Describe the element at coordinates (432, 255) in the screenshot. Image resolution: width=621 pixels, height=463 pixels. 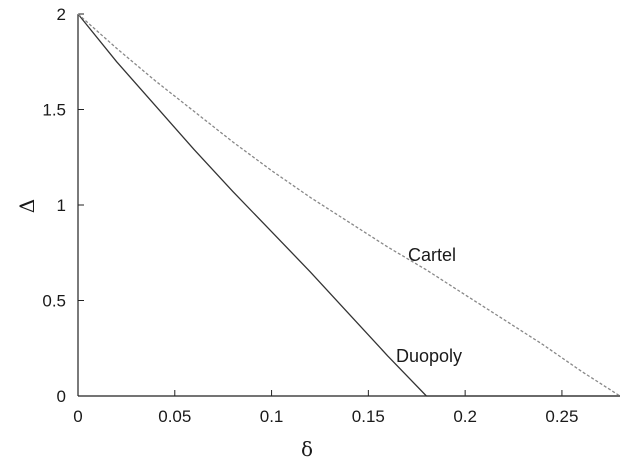
I see `series-label-cartel: Cartel` at that location.